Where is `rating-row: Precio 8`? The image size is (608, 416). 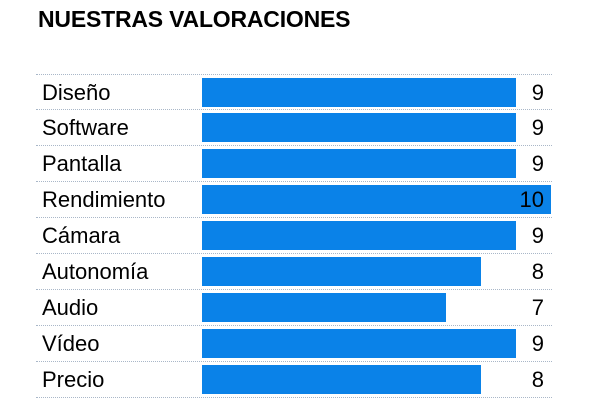
rating-row: Precio 8 is located at coordinates (294, 380).